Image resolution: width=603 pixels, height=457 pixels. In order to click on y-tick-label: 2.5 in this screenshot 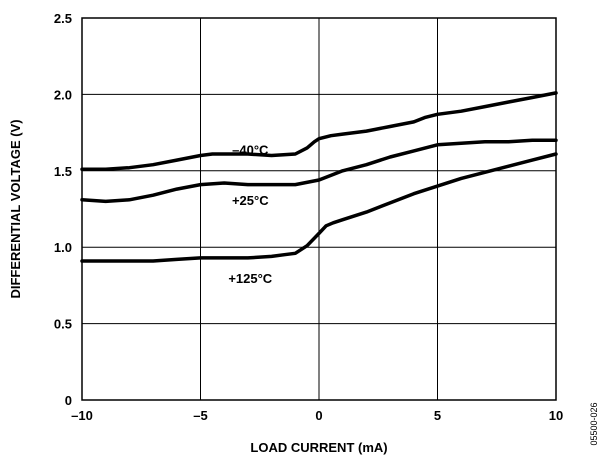, I will do `click(63, 18)`.